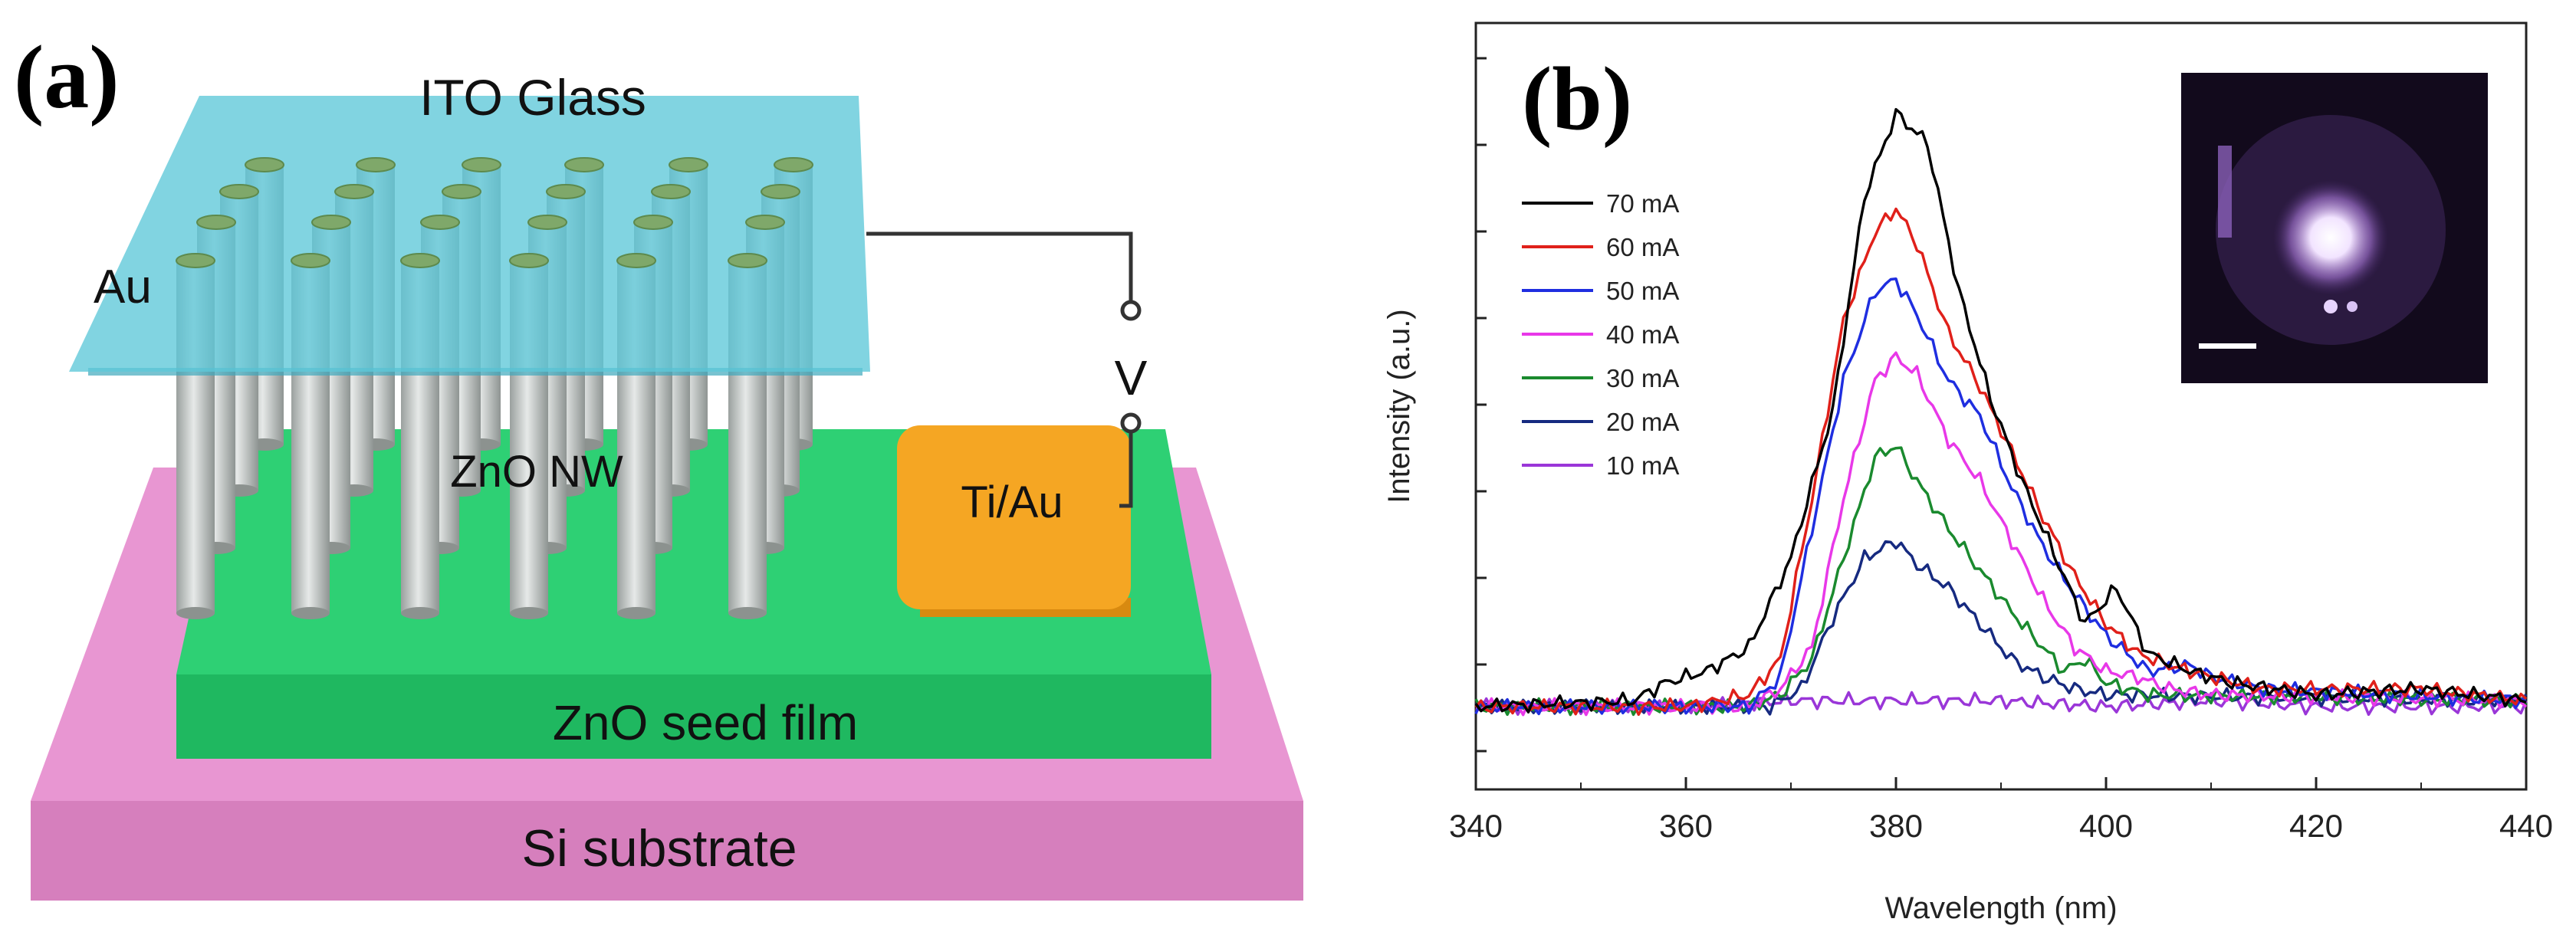  Describe the element at coordinates (2001, 581) in the screenshot. I see `series-line` at that location.